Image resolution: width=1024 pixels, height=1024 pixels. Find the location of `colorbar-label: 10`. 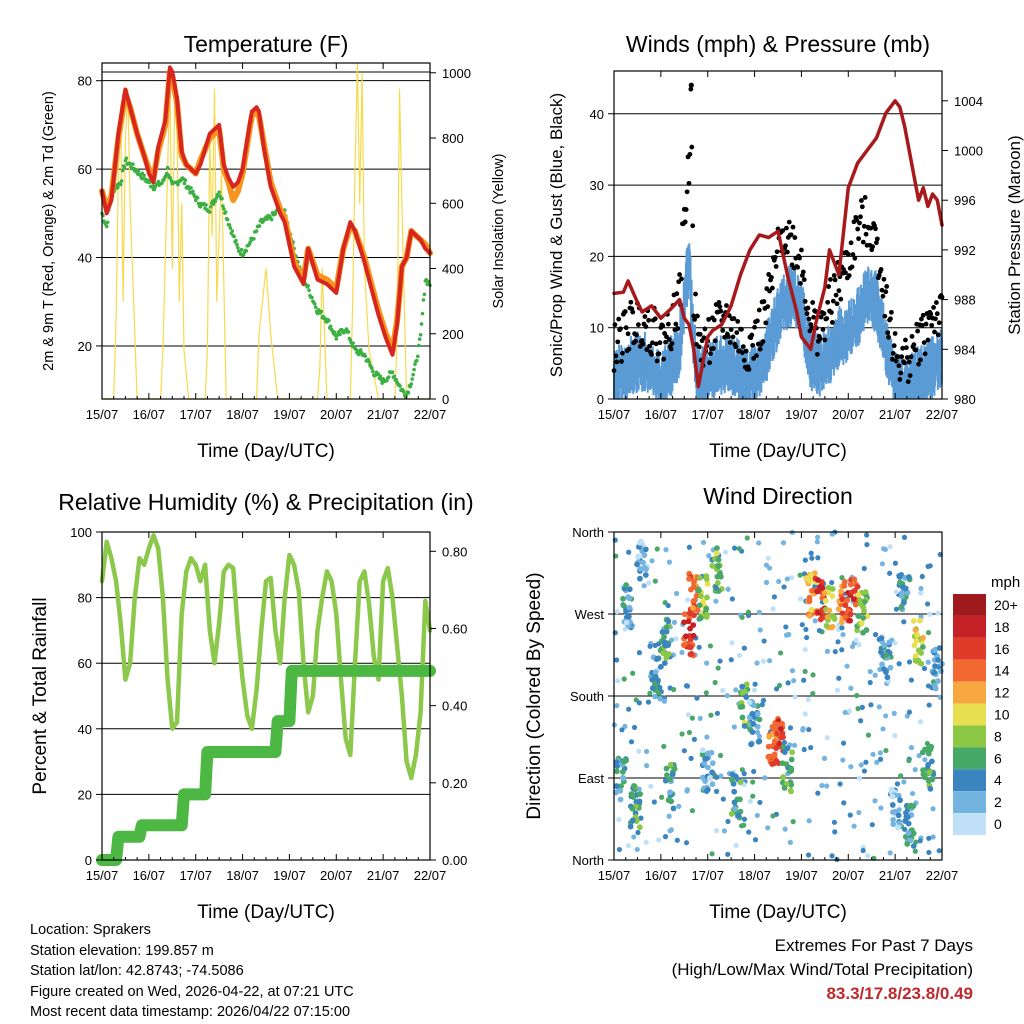

colorbar-label: 10 is located at coordinates (1002, 715).